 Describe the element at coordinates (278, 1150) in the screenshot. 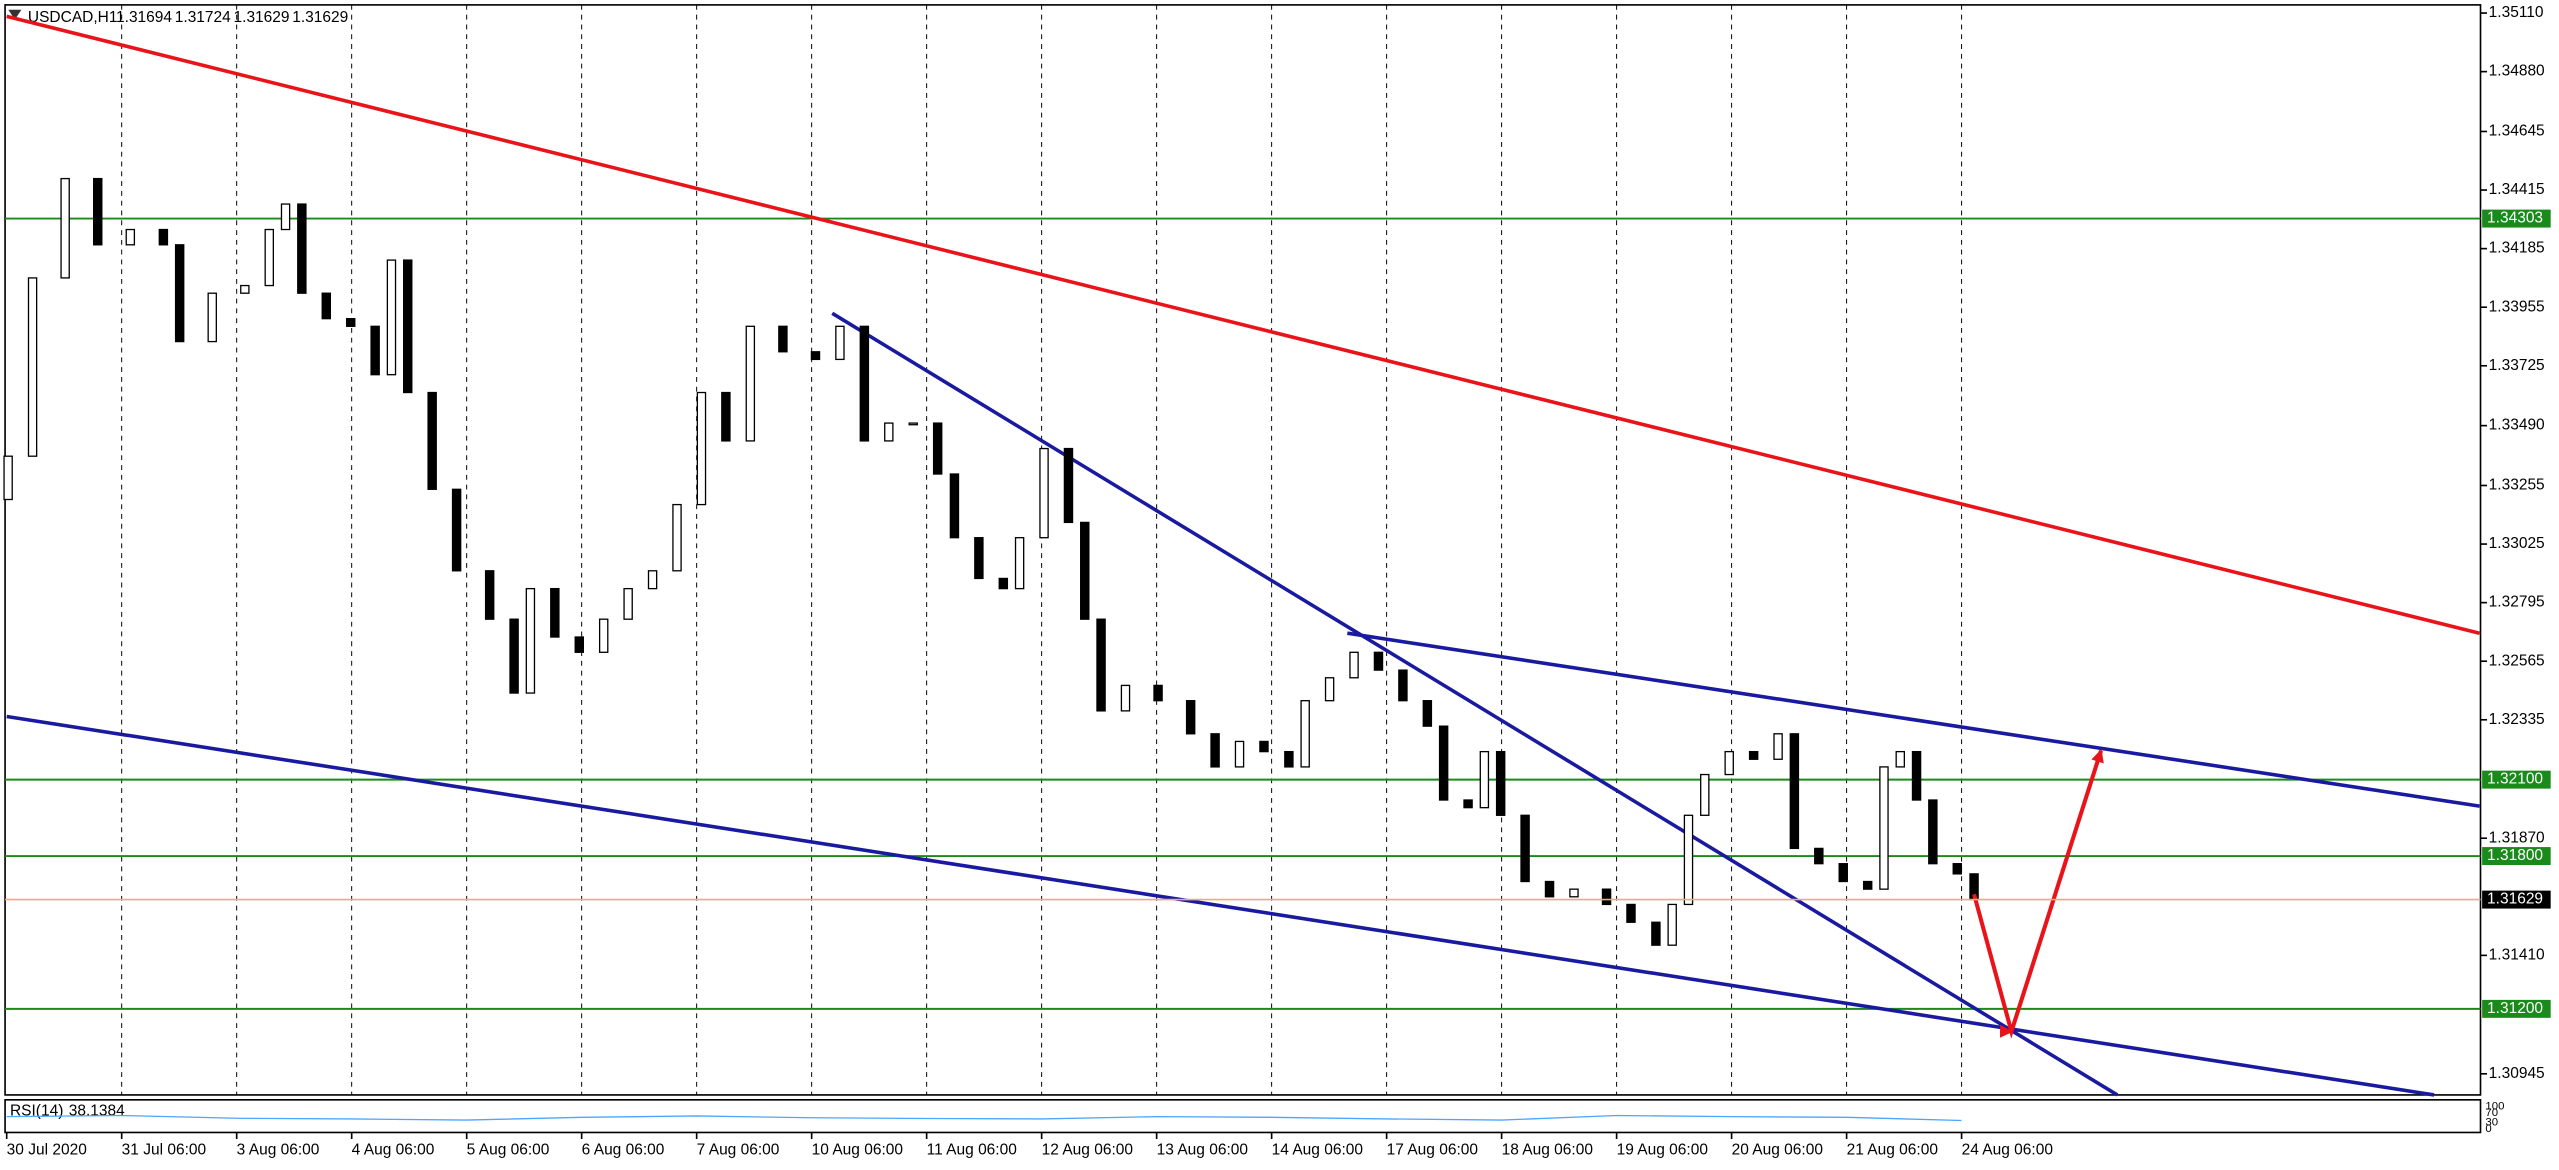

I see `x-tick-label: 3 Aug 06:00` at that location.